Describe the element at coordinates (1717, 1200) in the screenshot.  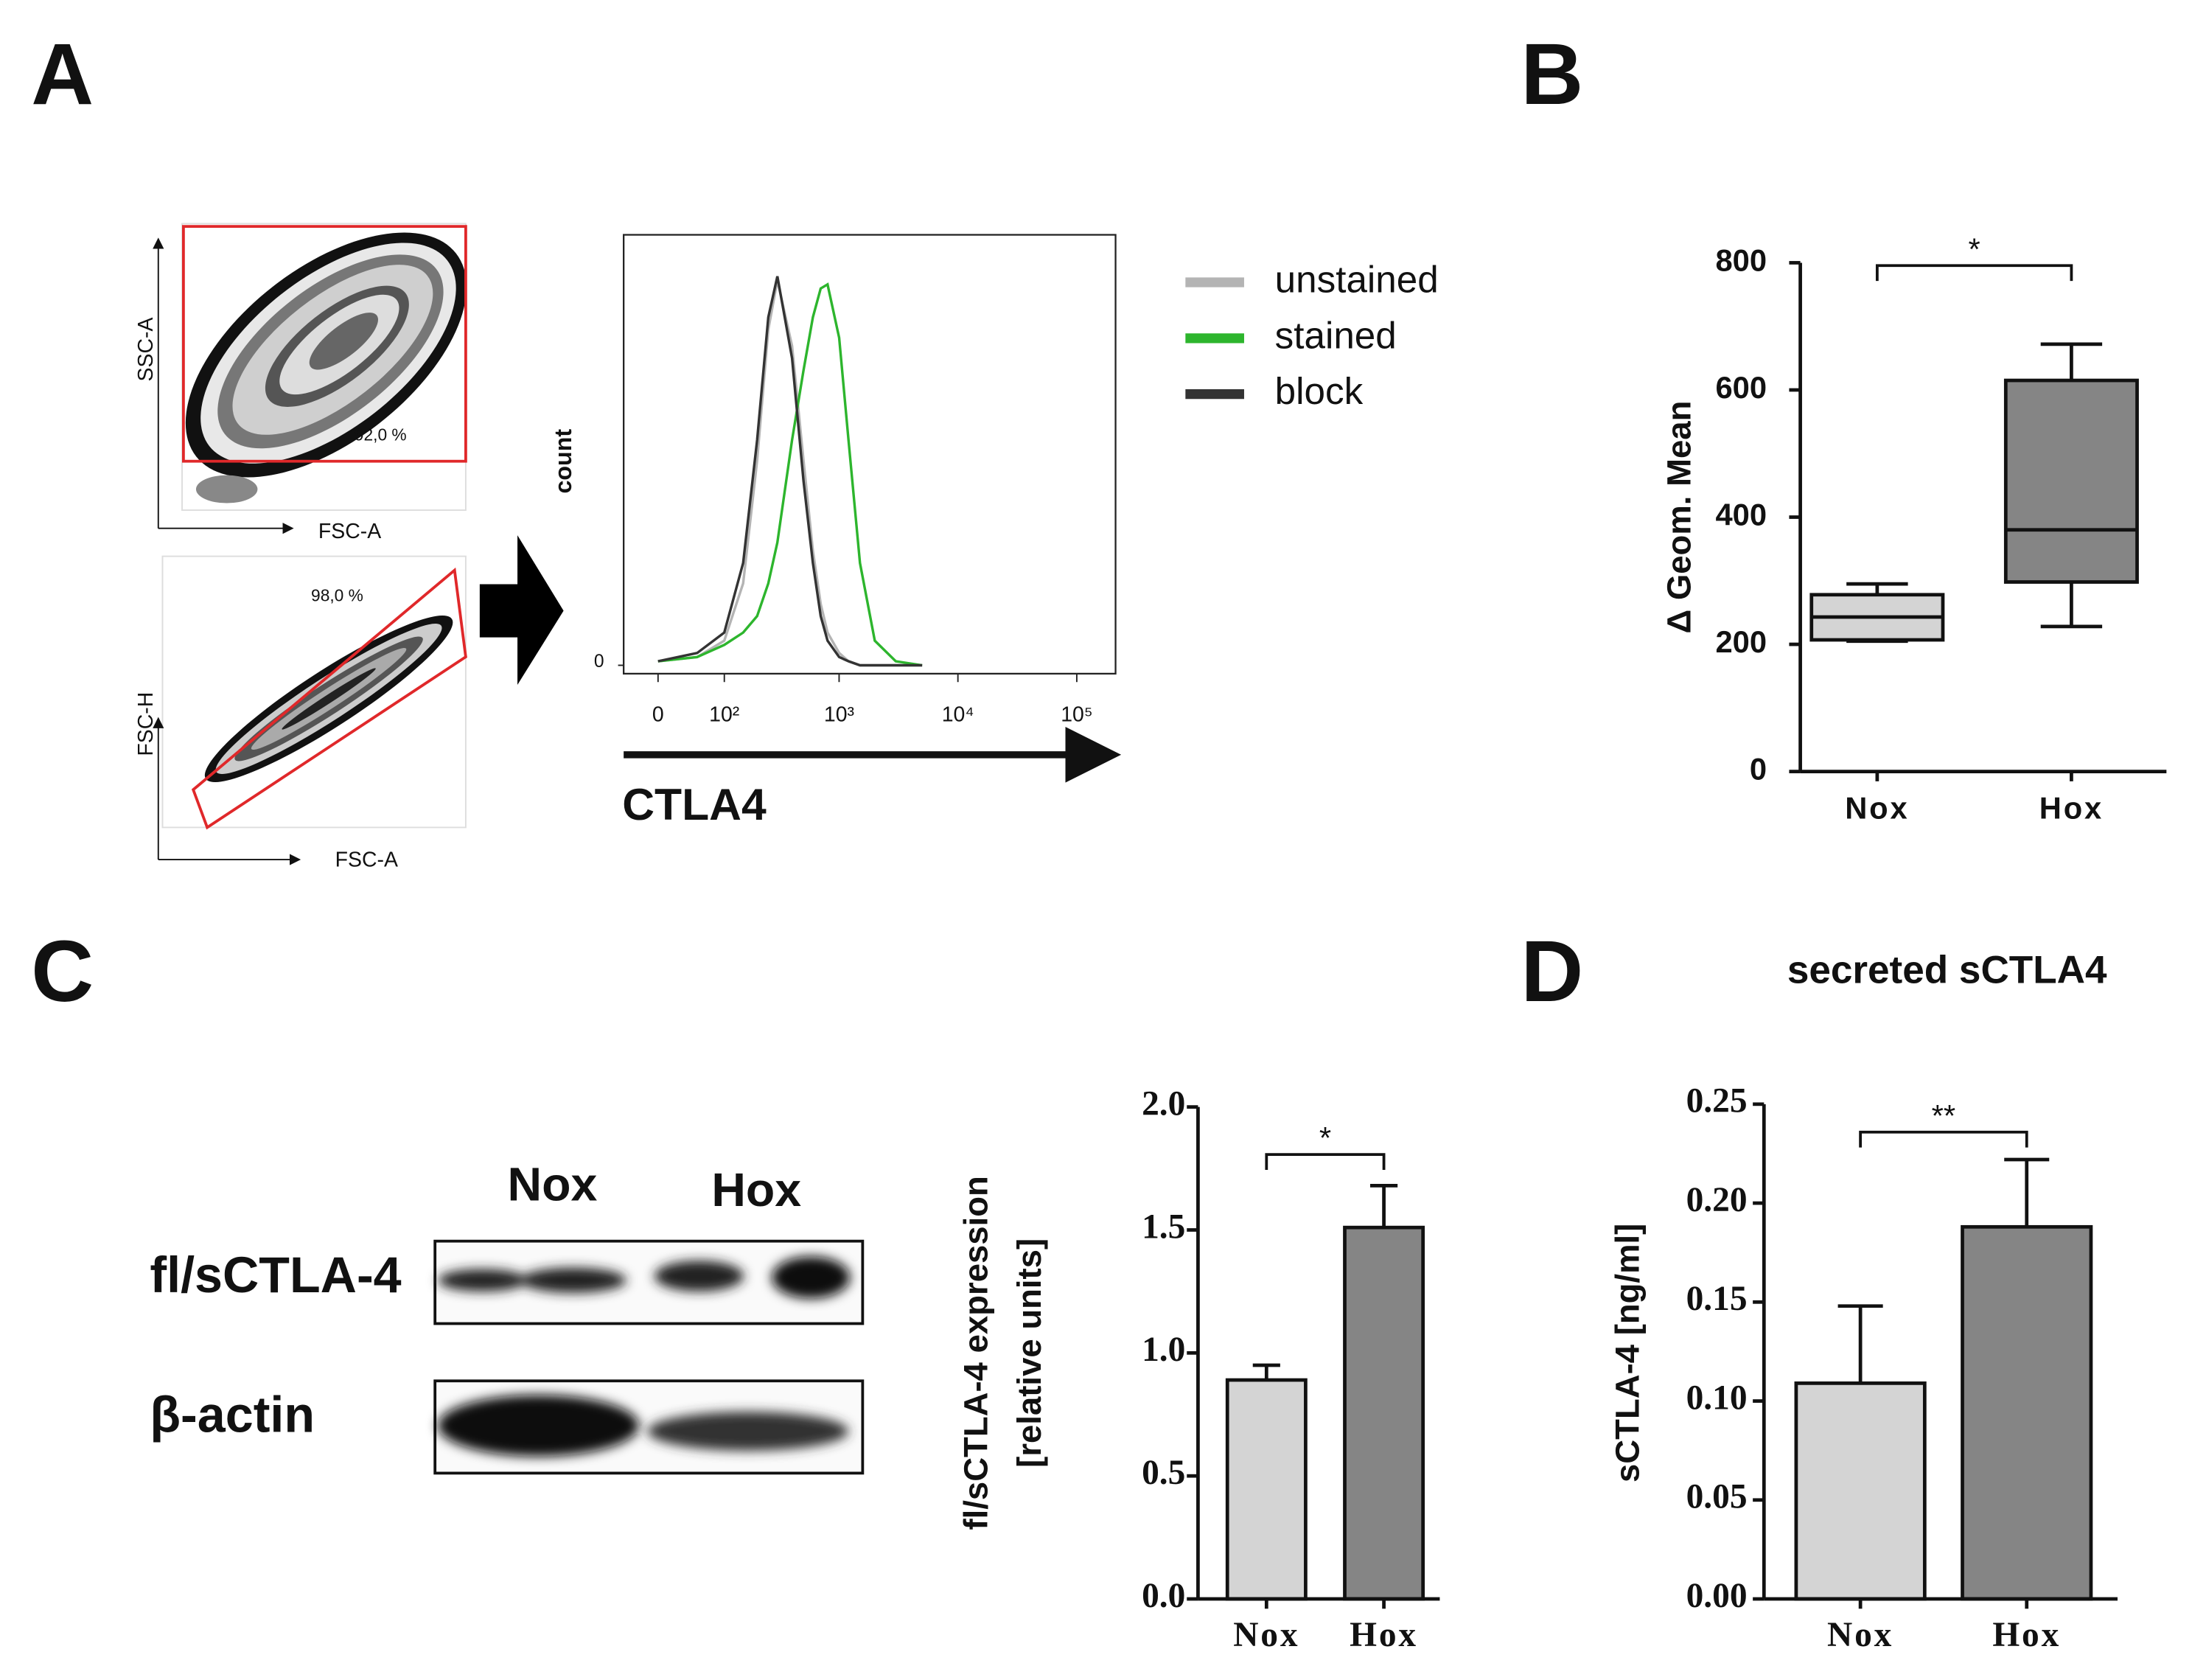
I see `y-tick-label: 0.20` at that location.